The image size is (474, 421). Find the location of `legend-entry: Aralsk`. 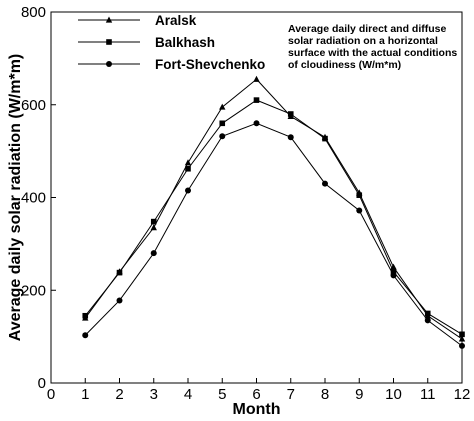

legend-entry: Aralsk is located at coordinates (137, 20).